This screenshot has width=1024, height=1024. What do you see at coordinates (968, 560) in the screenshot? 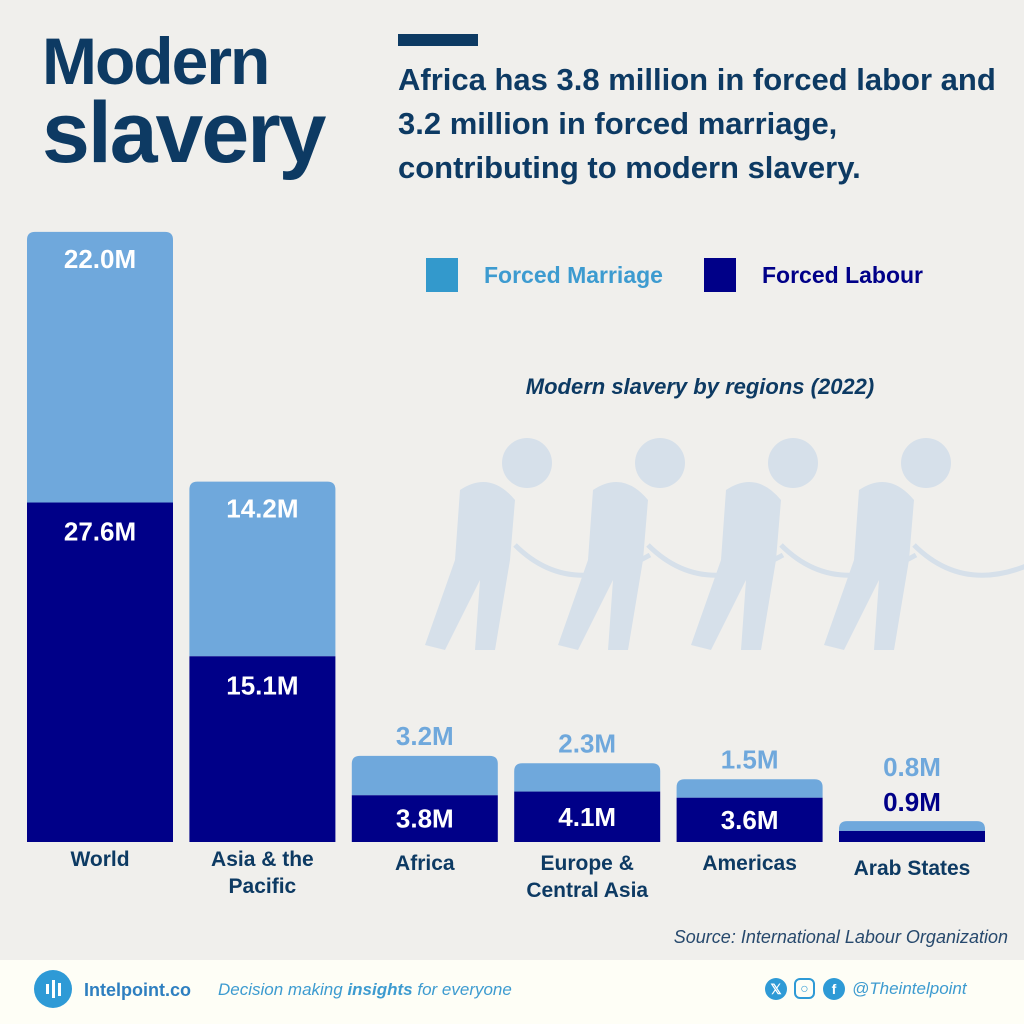
I see `chain` at bounding box center [968, 560].